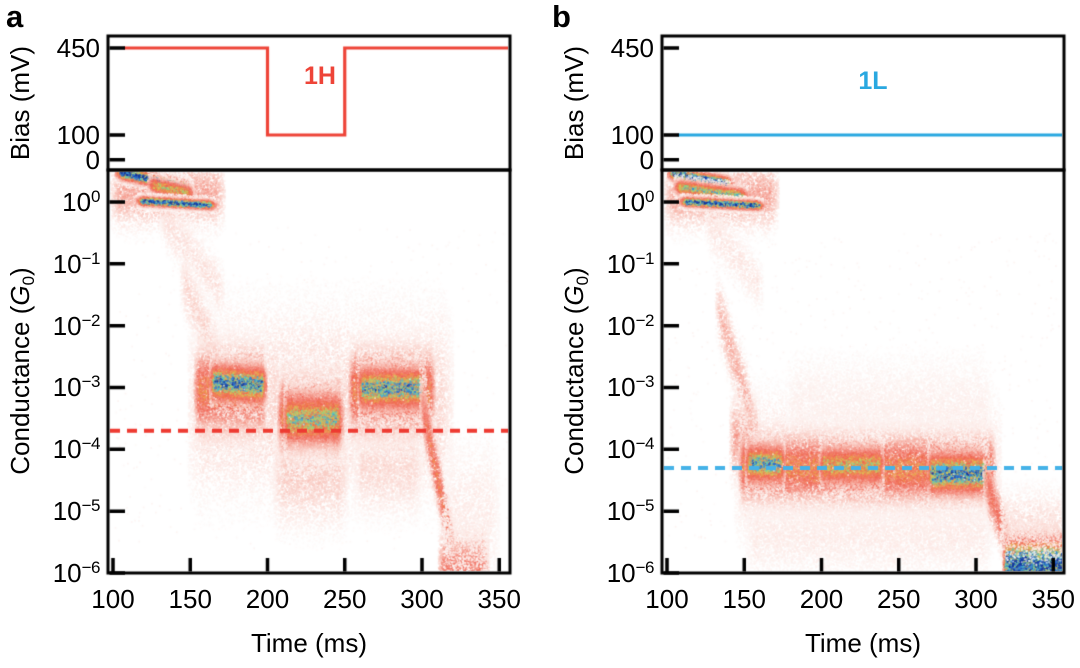 The image size is (1080, 668). I want to click on pulse-label-1h: 1H, so click(320, 76).